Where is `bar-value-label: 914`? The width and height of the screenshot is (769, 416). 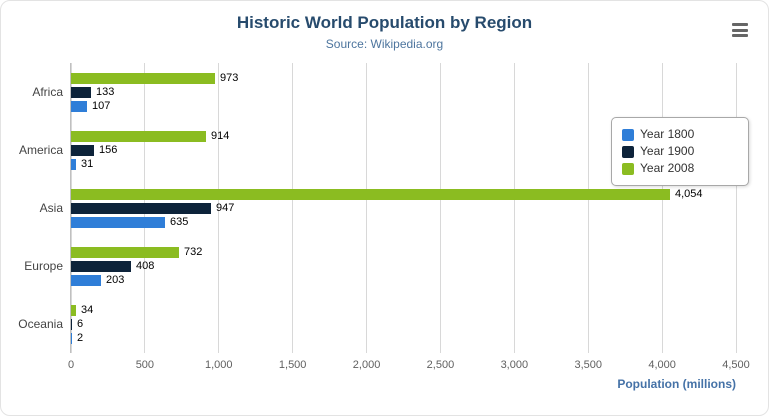
bar-value-label: 914 is located at coordinates (220, 135).